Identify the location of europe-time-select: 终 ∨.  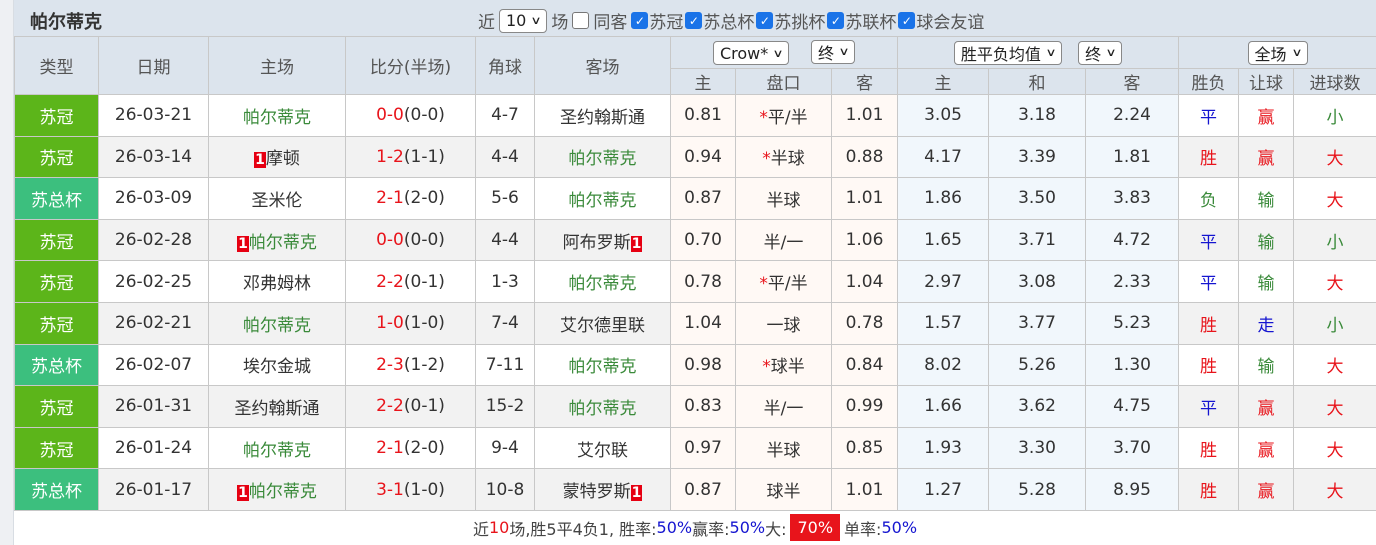
(1100, 52).